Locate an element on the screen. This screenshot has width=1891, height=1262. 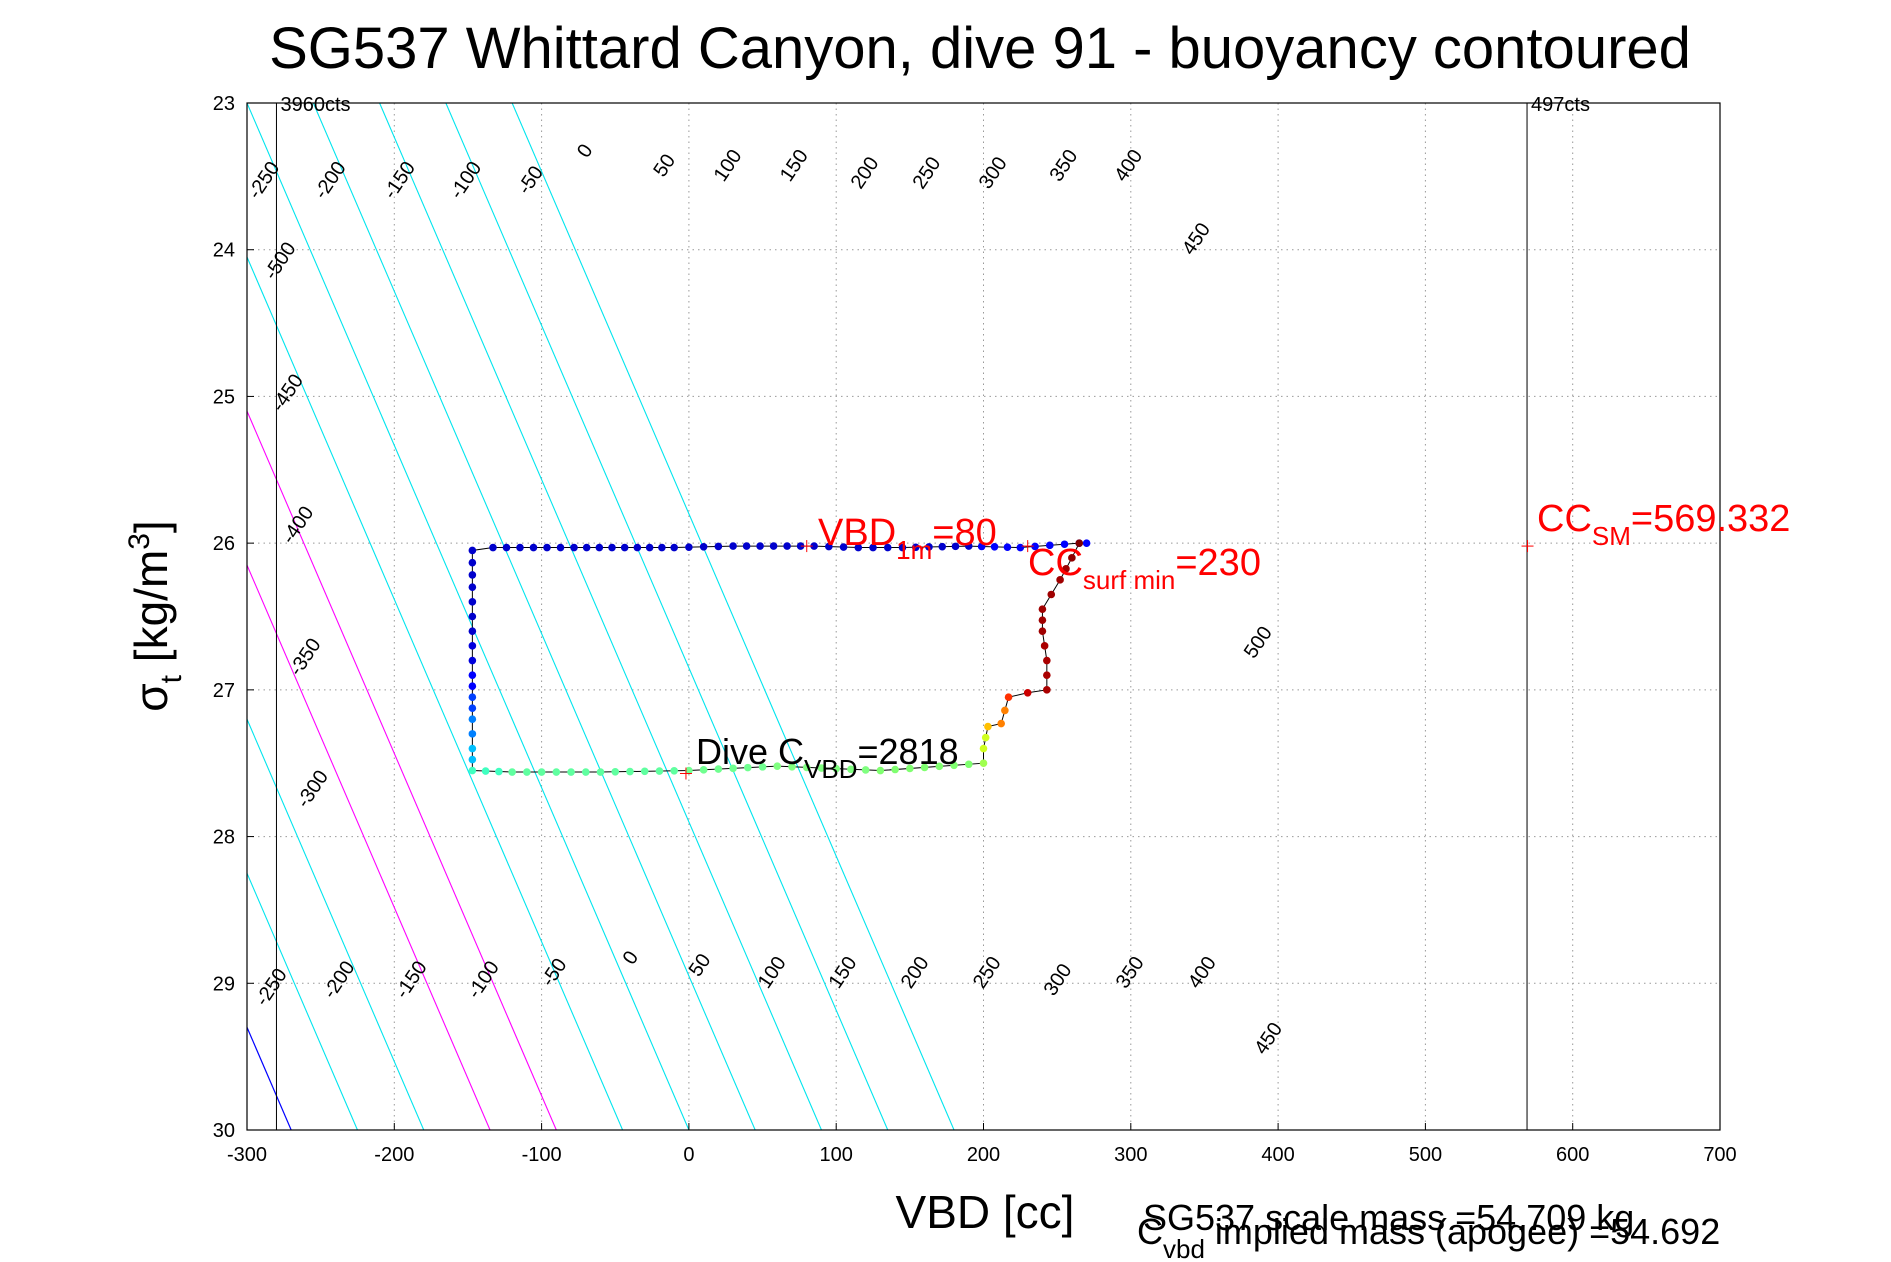
y-tick-label: 23 is located at coordinates (224, 104).